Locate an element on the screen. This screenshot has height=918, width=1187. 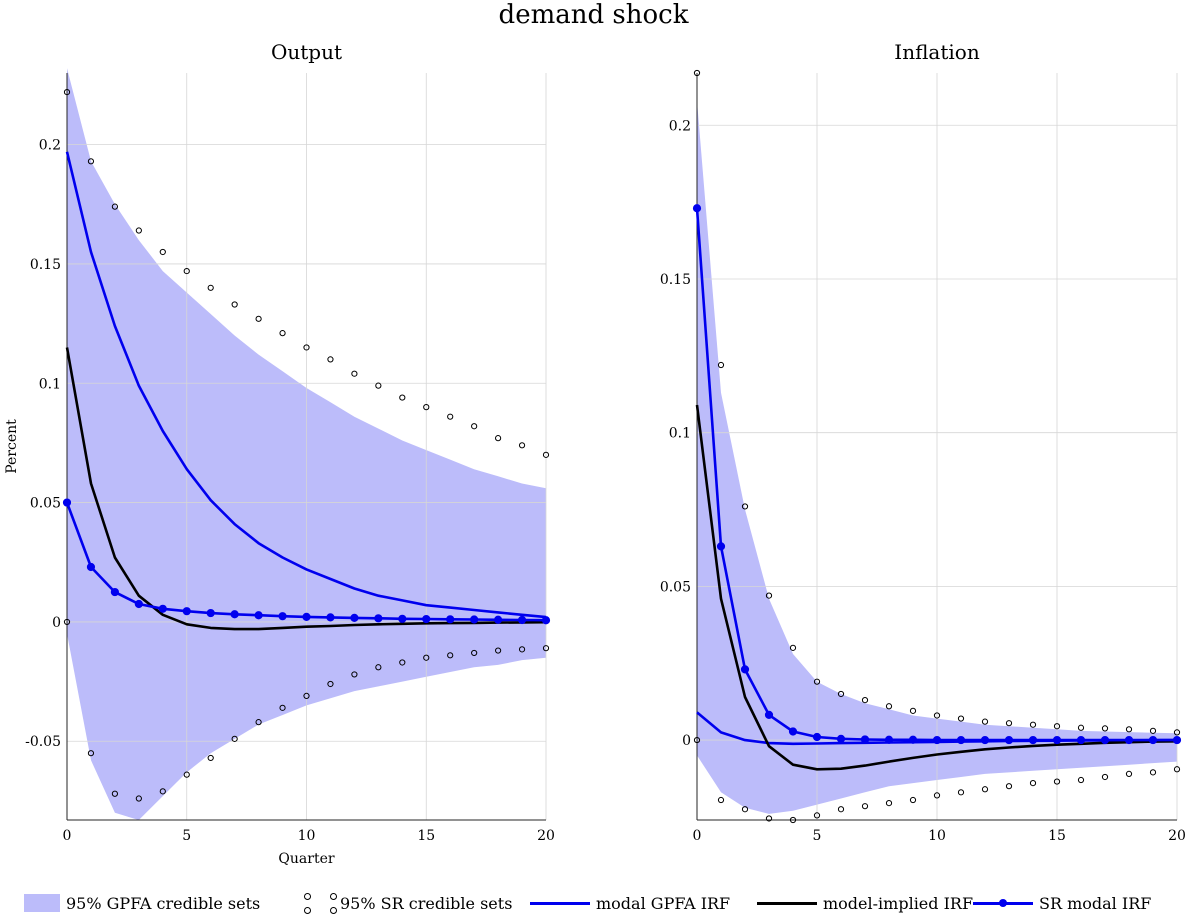
legend-label-sr-modal: SR modal IRF is located at coordinates (1095, 903).